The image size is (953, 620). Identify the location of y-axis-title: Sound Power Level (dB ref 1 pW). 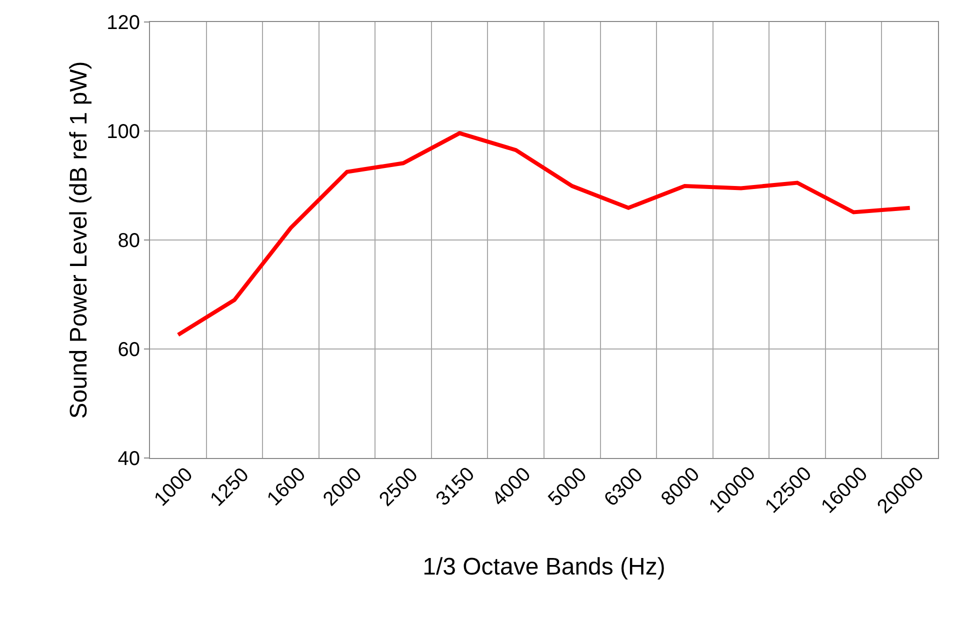
(79, 240).